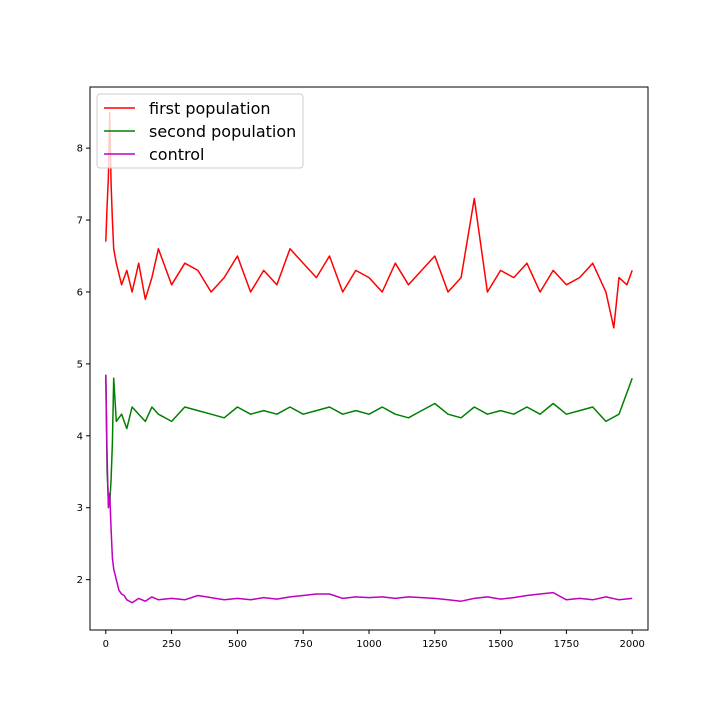 This screenshot has width=720, height=720. What do you see at coordinates (303, 644) in the screenshot?
I see `x-tick-label: 750` at bounding box center [303, 644].